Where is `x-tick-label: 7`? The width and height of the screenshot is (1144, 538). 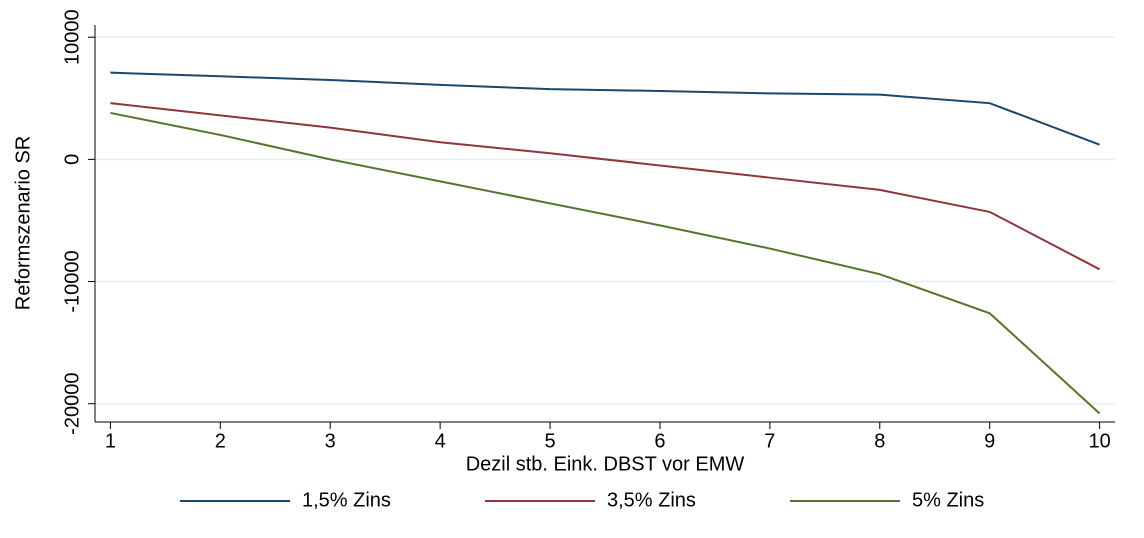
x-tick-label: 7 is located at coordinates (769, 441).